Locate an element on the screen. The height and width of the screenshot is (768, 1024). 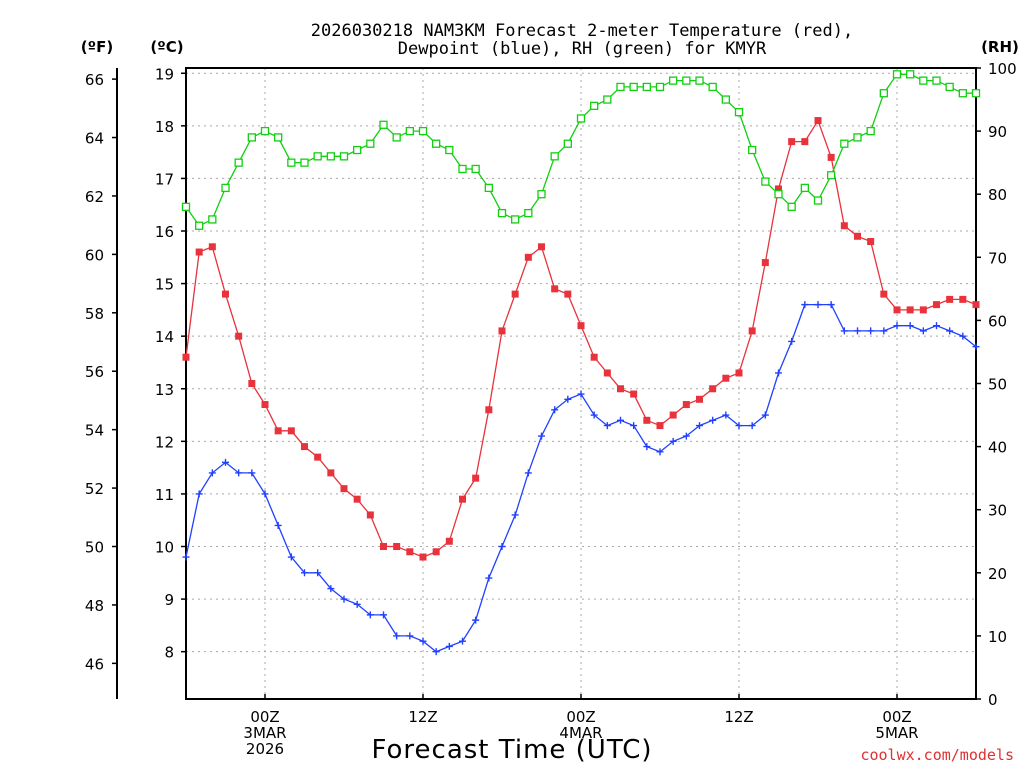
rh-tick-label: 20 is located at coordinates (997, 574).